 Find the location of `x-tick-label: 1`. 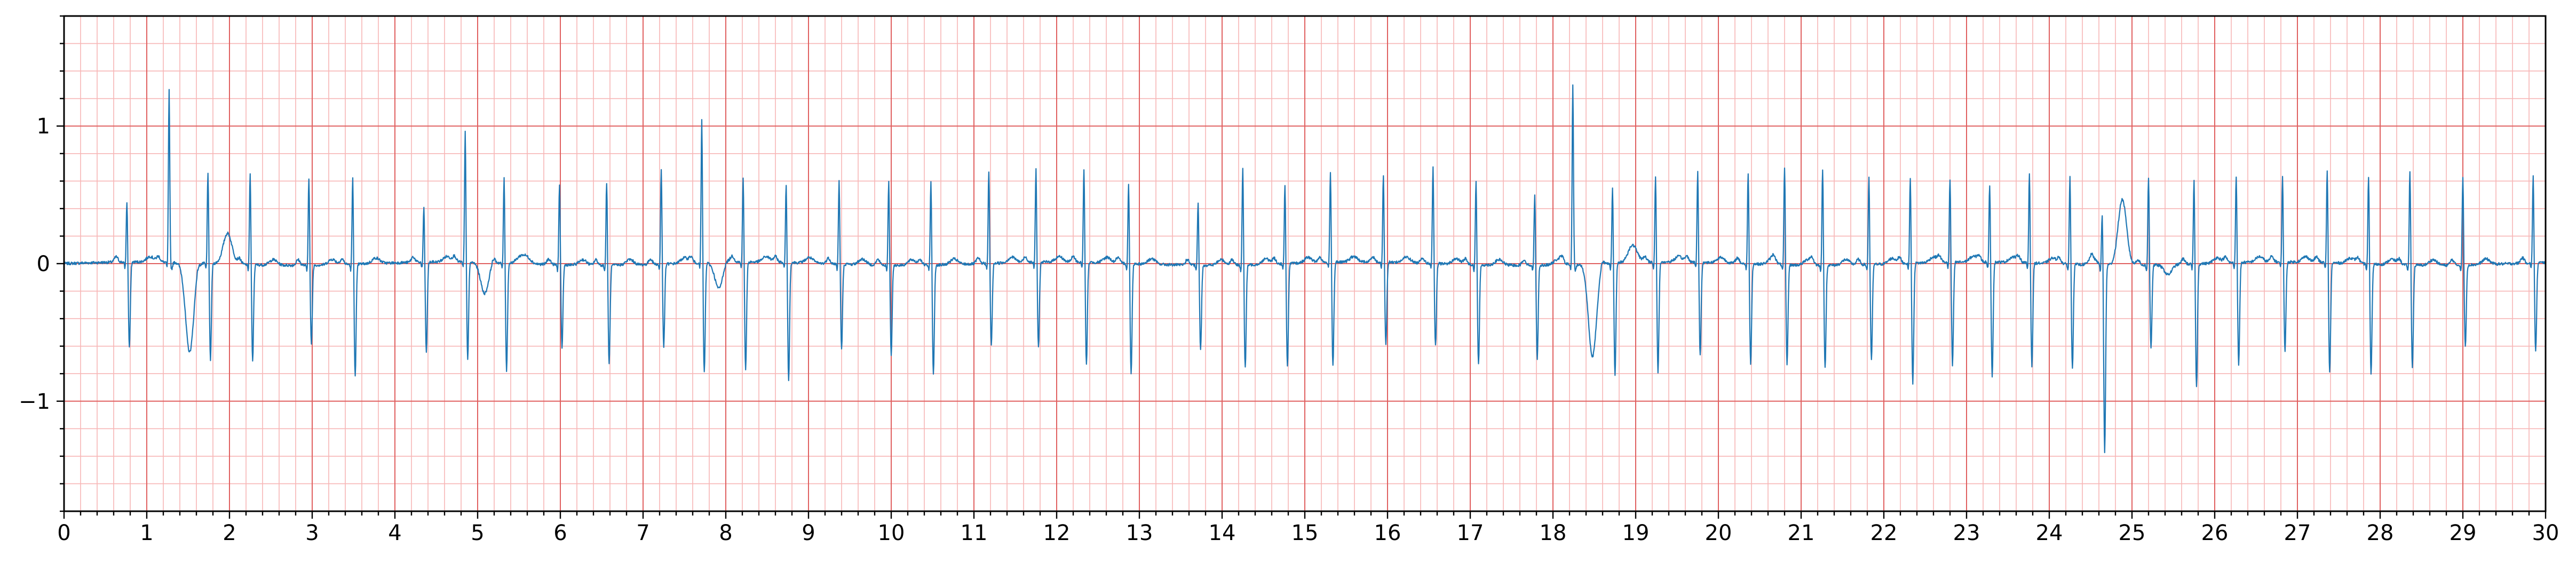

x-tick-label: 1 is located at coordinates (146, 533).